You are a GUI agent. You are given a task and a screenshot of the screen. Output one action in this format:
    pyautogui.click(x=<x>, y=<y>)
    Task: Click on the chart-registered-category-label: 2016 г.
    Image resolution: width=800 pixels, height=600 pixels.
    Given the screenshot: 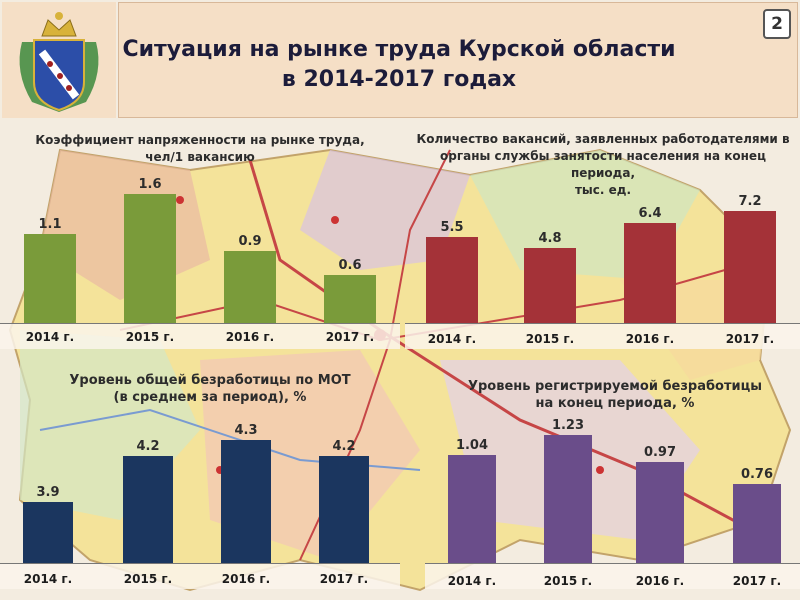 What is the action you would take?
    pyautogui.click(x=660, y=581)
    